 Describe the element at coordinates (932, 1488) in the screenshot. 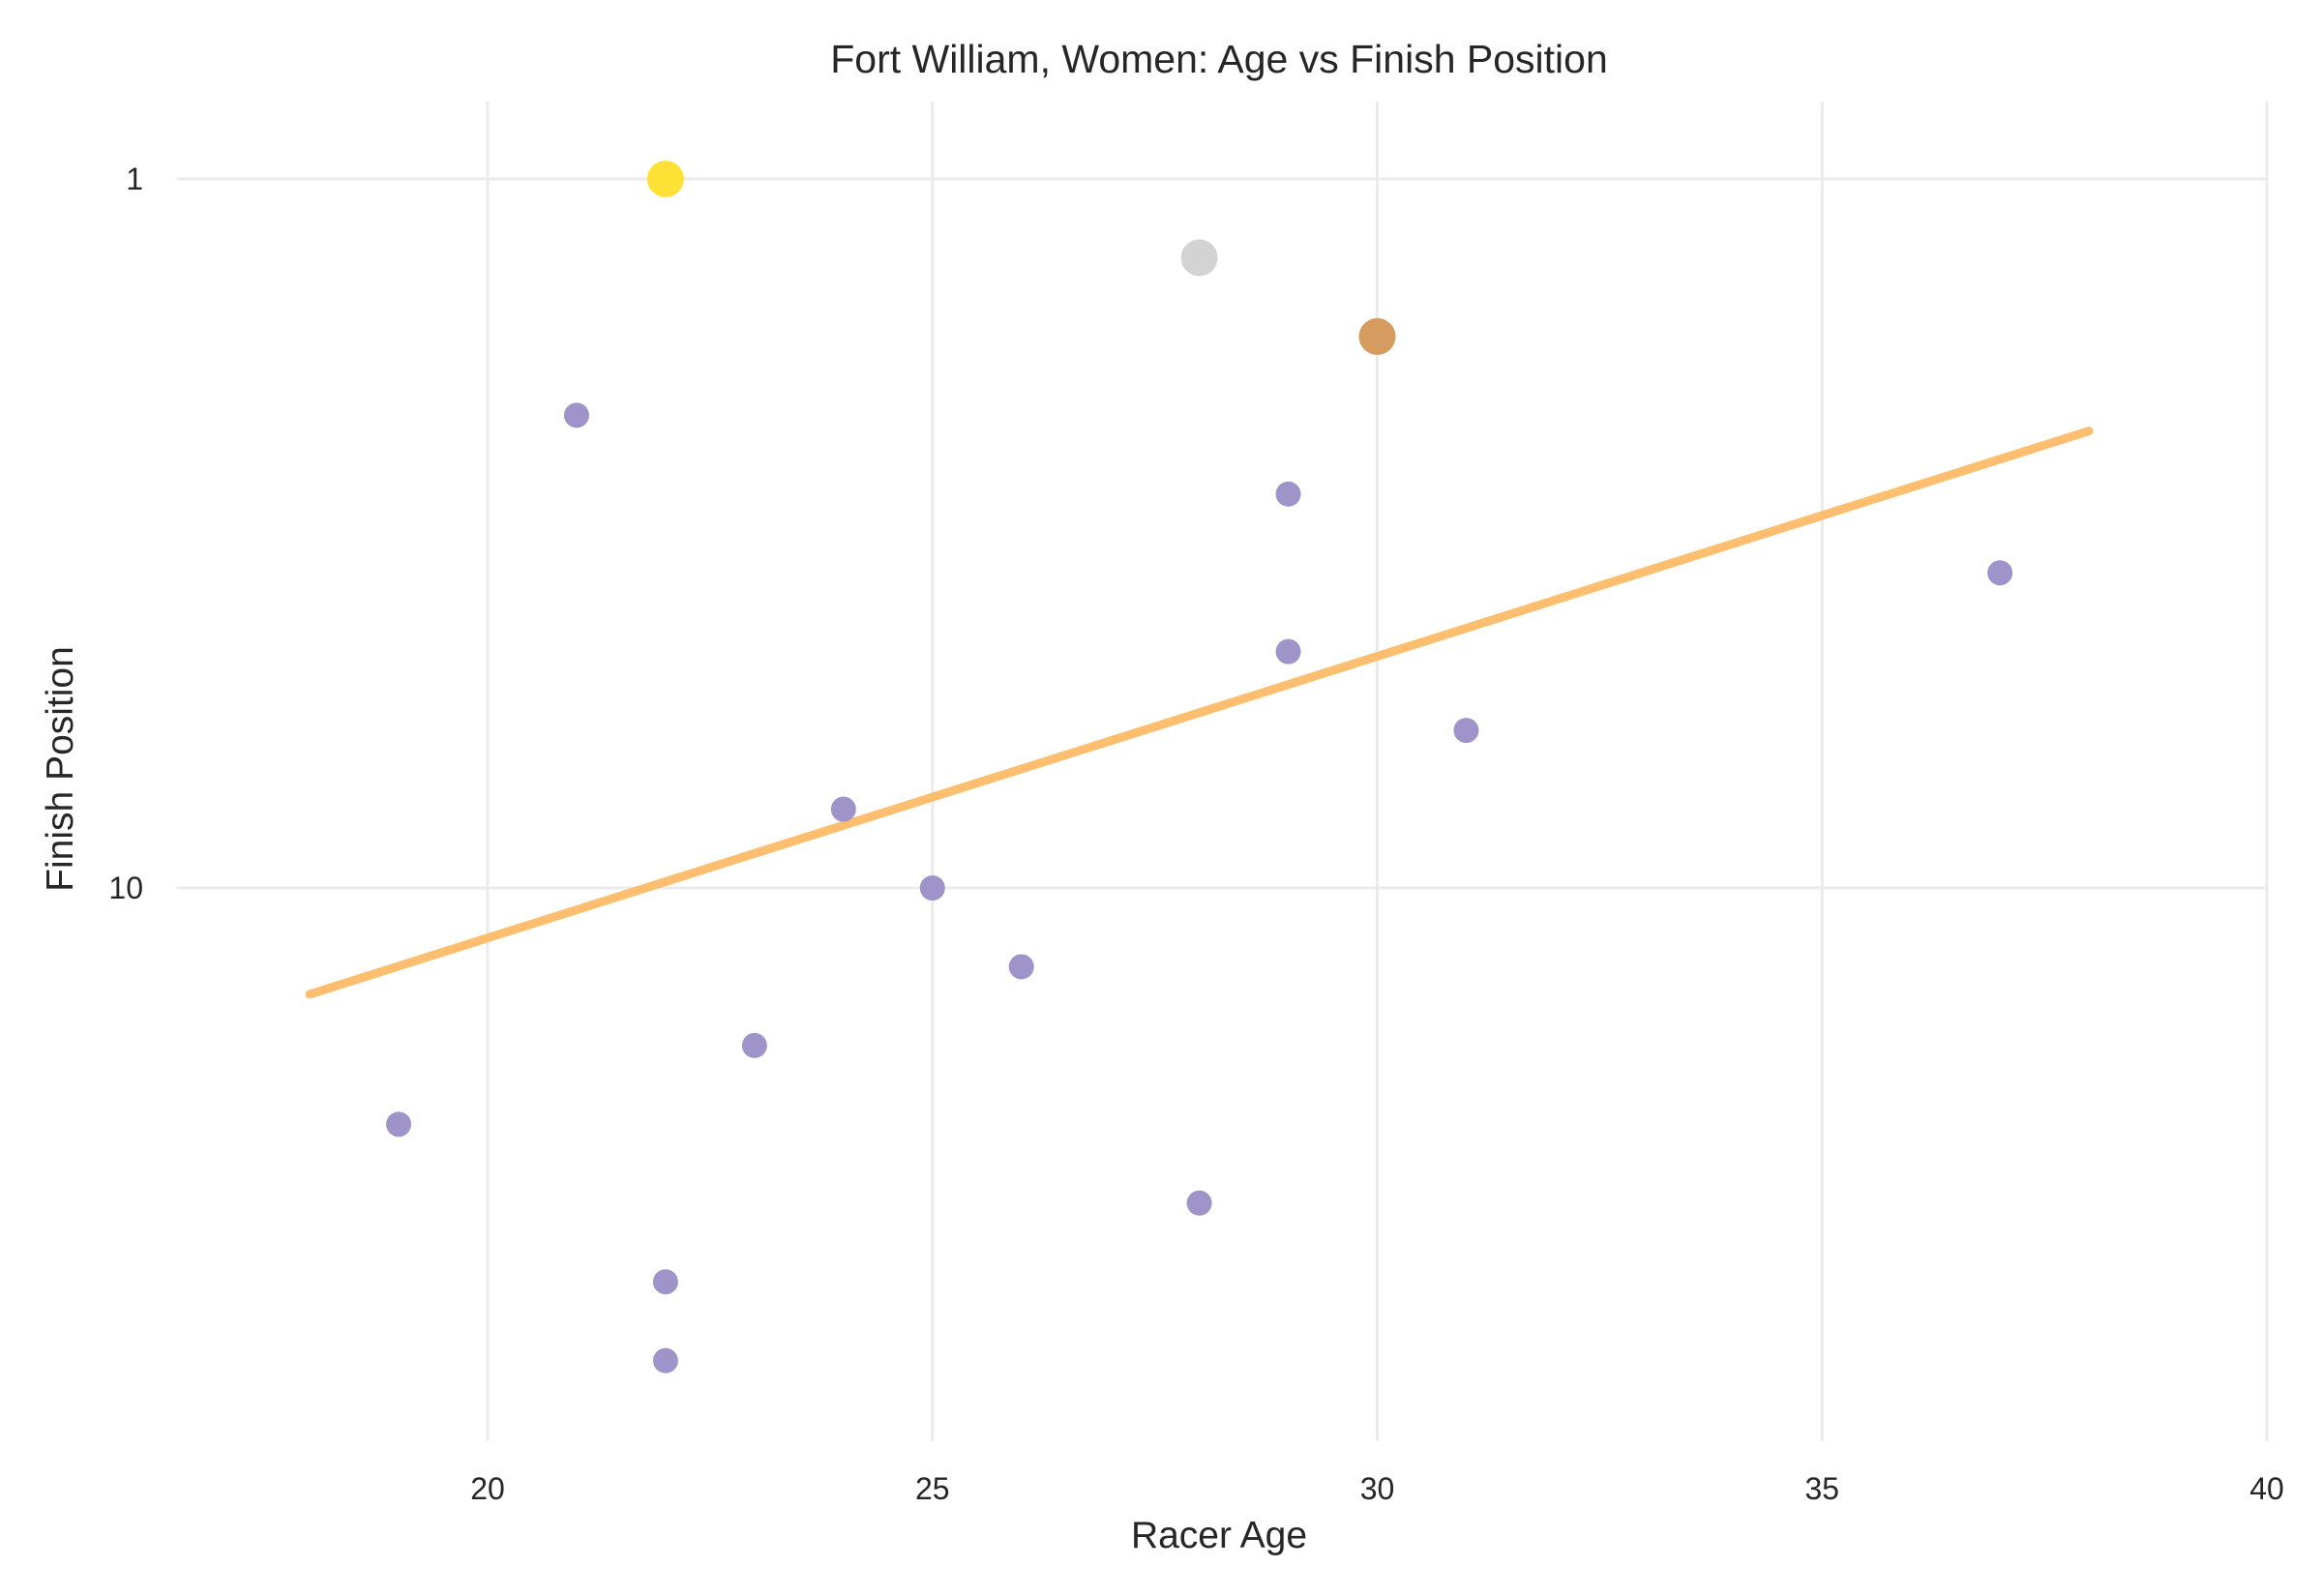

I see `x-tick-label: 25` at that location.